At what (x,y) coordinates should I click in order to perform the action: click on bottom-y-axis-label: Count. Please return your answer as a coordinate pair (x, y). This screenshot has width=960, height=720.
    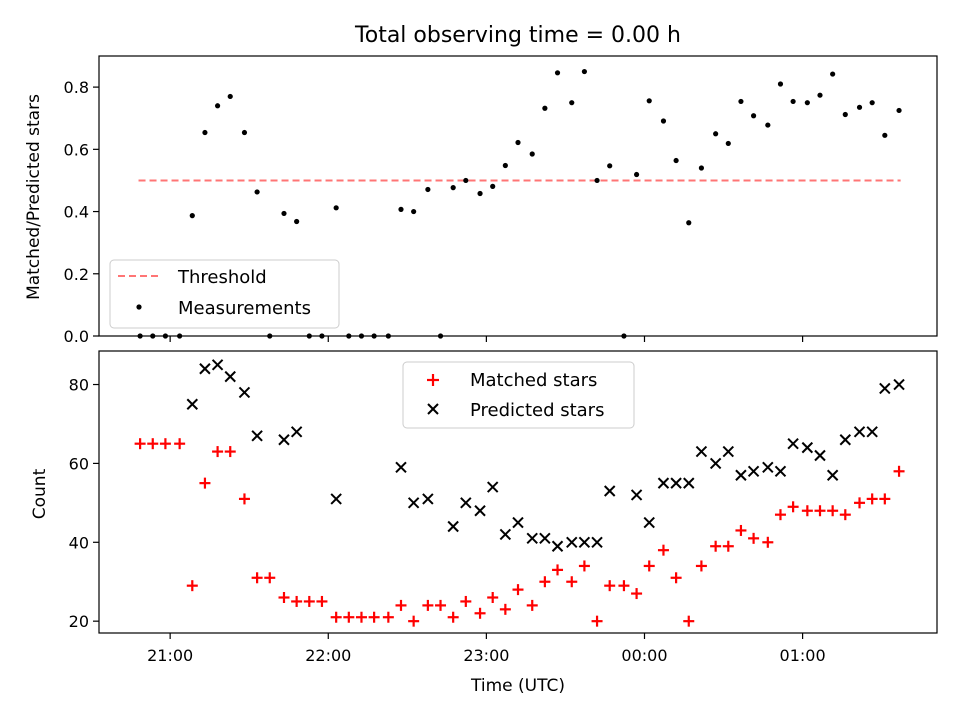
    Looking at the image, I should click on (40, 493).